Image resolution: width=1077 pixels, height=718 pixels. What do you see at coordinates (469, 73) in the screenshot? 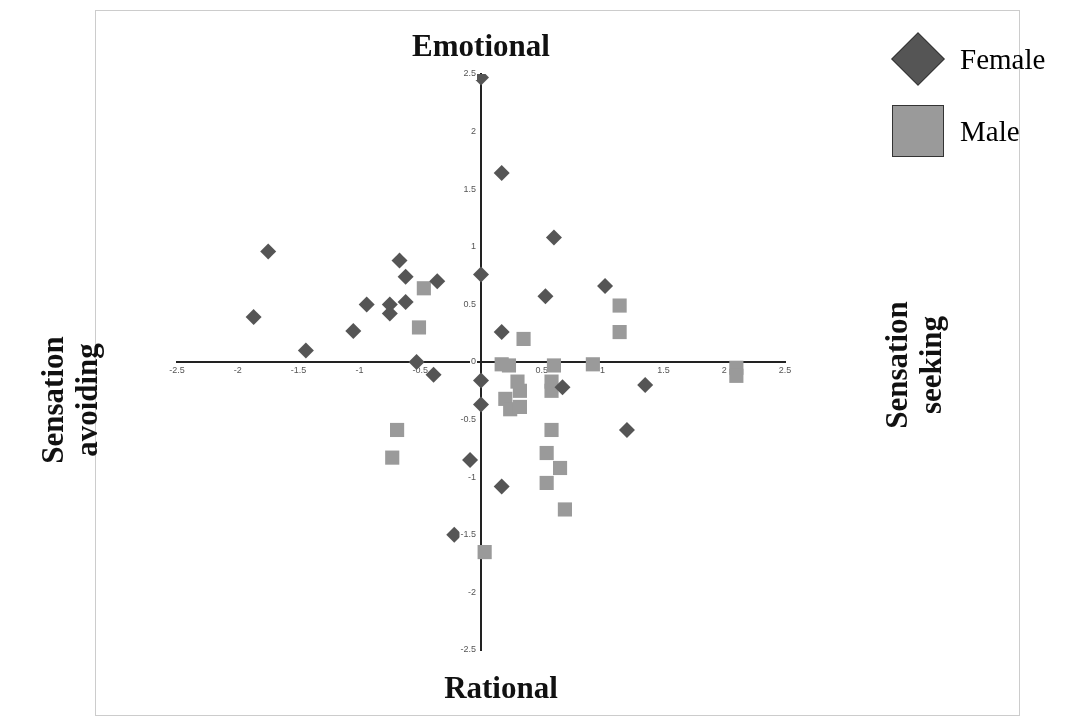
I see `y-tick-label: 2.5` at bounding box center [469, 73].